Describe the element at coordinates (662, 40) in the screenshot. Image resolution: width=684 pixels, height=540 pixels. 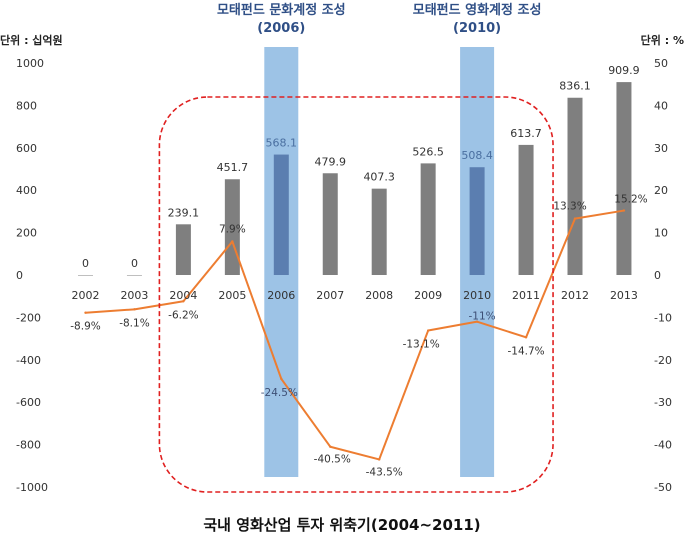
I see `right-axis-unit-label: 단위 : %` at that location.